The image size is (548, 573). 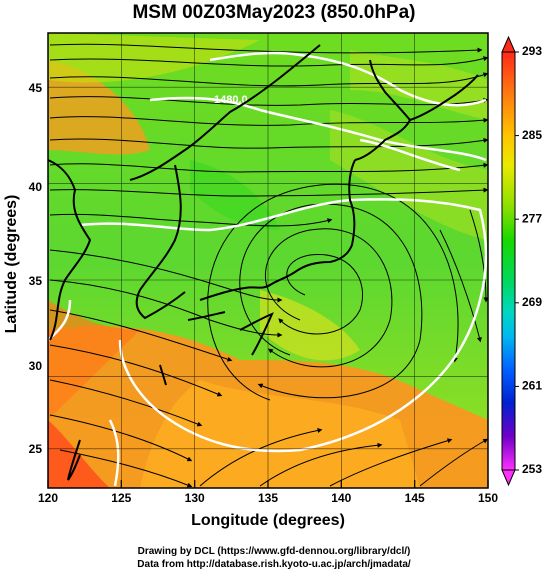 What do you see at coordinates (121, 498) in the screenshot?
I see `x-tick-label: 125` at bounding box center [121, 498].